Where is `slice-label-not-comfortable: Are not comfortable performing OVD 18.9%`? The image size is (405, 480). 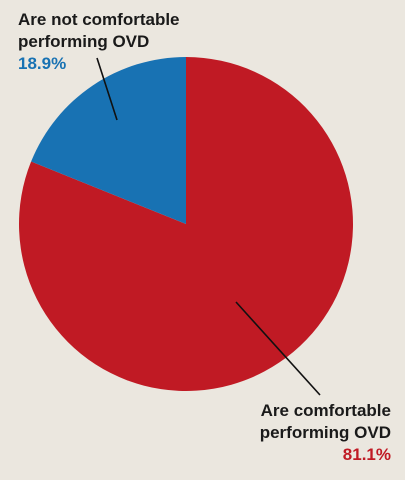 slice-label-not-comfortable: Are not comfortable performing OVD 18.9% is located at coordinates (99, 42).